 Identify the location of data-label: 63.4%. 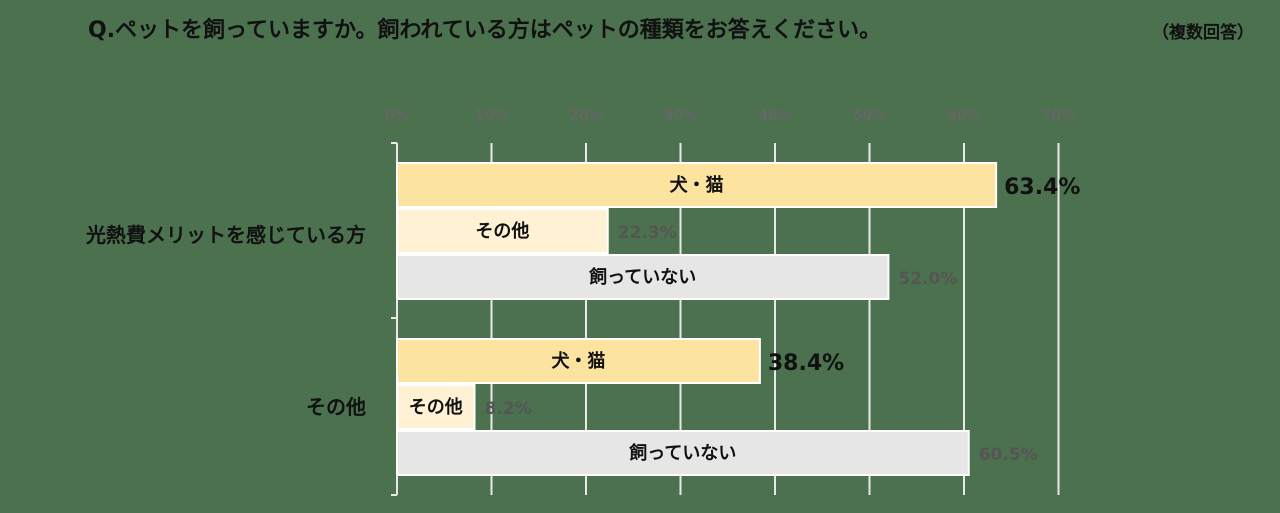
(1042, 187).